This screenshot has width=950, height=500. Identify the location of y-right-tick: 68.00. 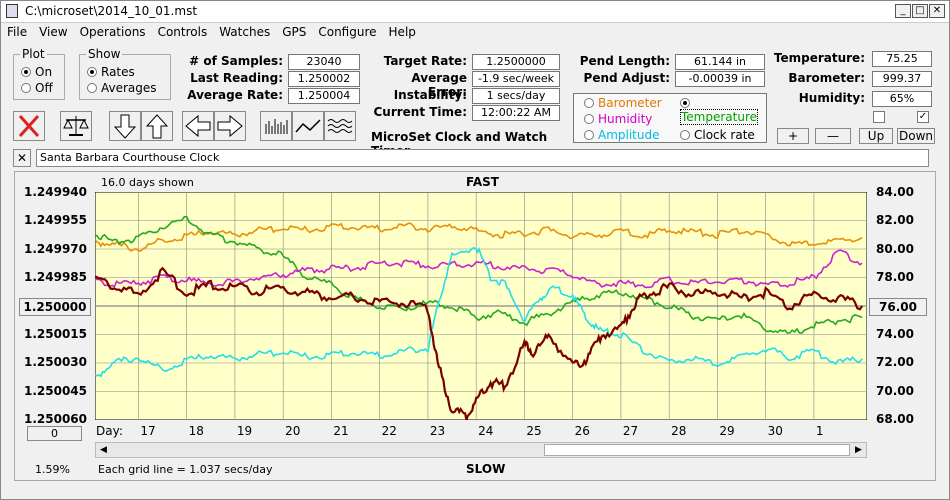
(895, 419).